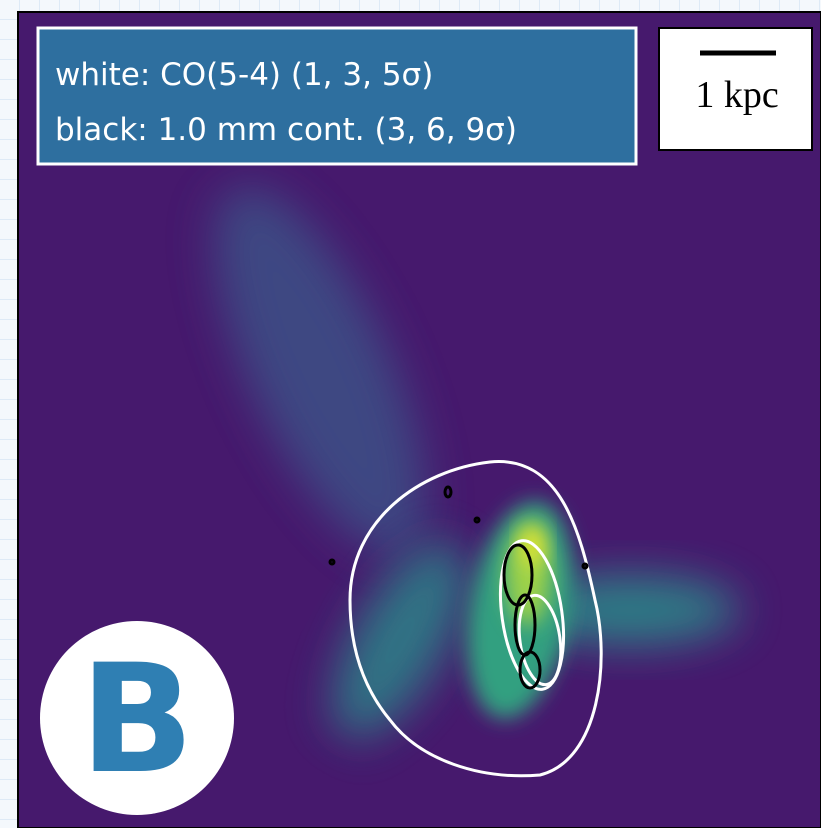 The width and height of the screenshot is (821, 828). I want to click on scale-box, so click(735, 89).